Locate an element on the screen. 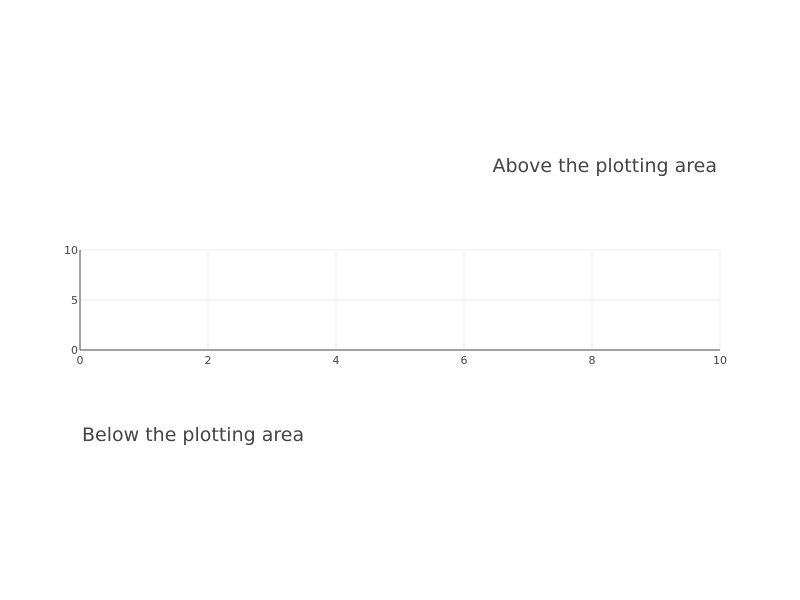  y-tick-label: 5 is located at coordinates (74, 300).